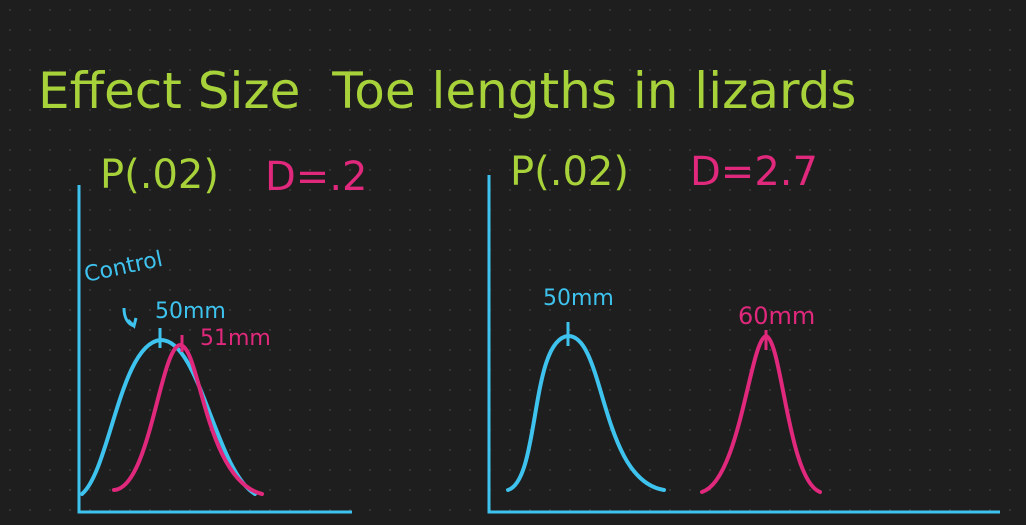 This screenshot has height=525, width=1026. I want to click on mean-label: 51mm, so click(235, 338).